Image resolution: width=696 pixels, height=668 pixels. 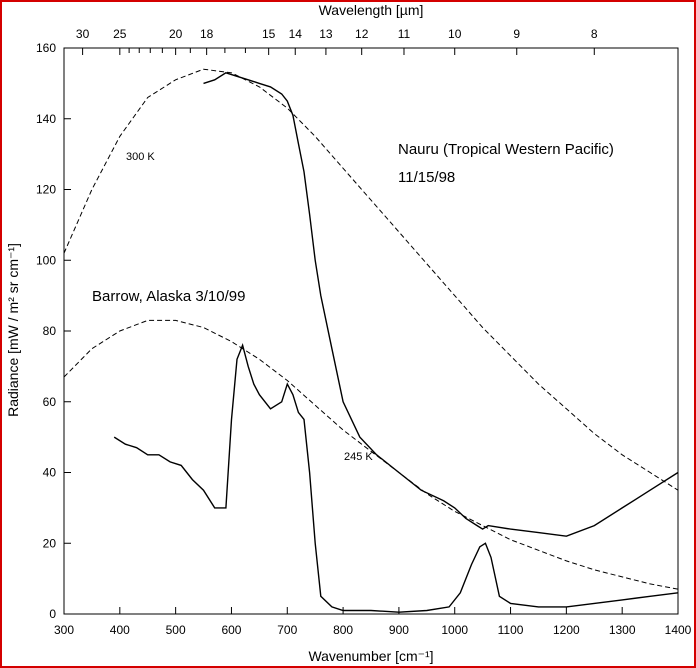 I want to click on x-tick-label: 900, so click(x=399, y=630).